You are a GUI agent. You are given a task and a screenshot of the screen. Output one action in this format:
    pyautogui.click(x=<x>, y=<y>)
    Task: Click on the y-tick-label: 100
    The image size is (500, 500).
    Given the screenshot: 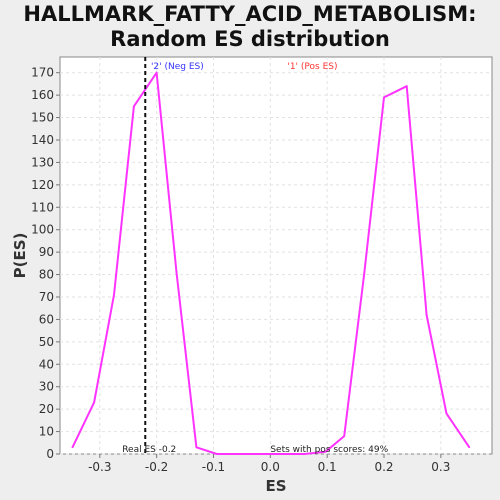 What is the action you would take?
    pyautogui.click(x=42, y=230)
    